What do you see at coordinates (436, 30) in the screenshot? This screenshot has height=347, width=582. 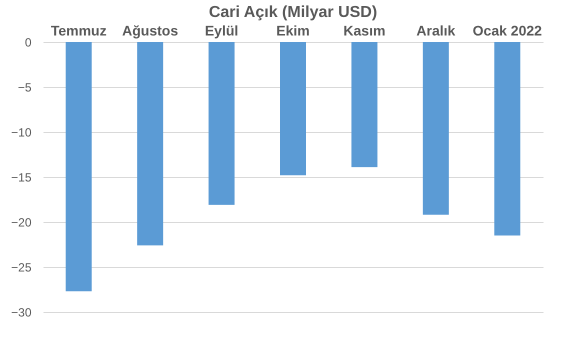 I see `x-tick-label: Aralık` at bounding box center [436, 30].